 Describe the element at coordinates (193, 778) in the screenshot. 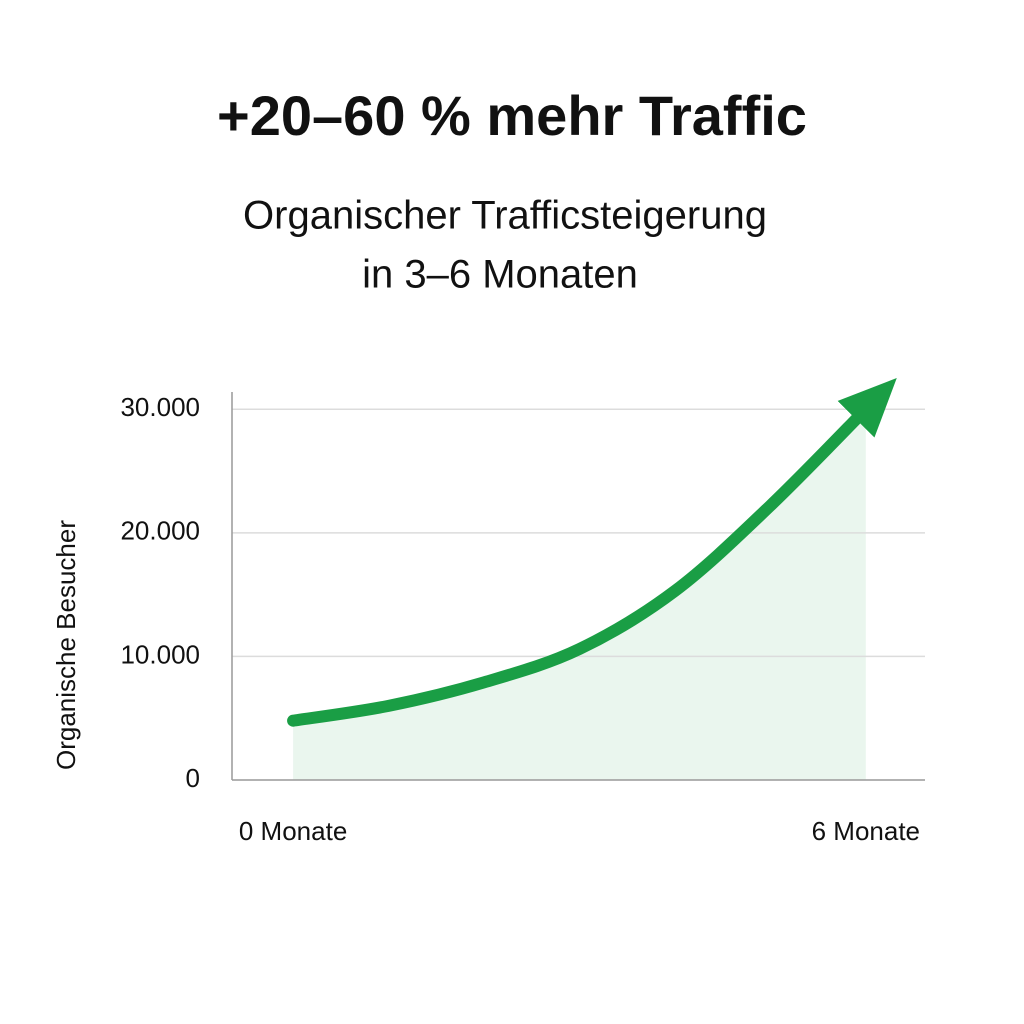

I see `y-tick-label: 0` at that location.